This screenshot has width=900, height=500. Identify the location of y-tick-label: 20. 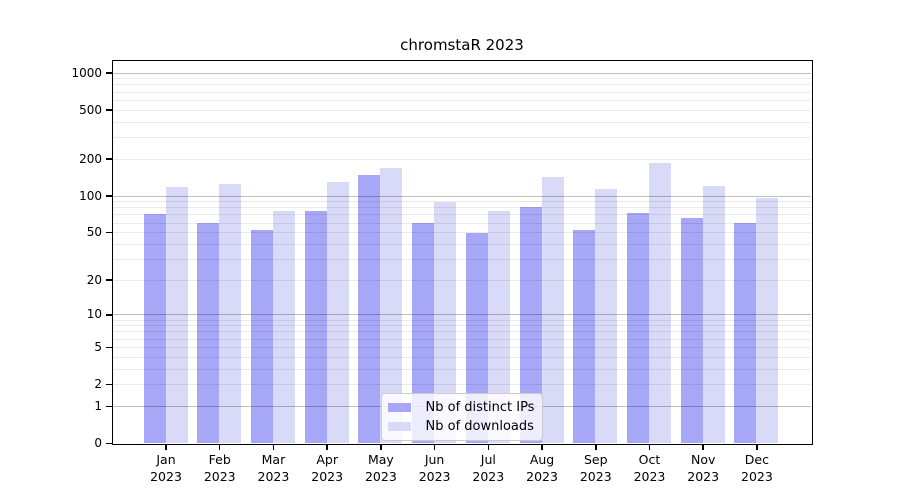
(94, 279).